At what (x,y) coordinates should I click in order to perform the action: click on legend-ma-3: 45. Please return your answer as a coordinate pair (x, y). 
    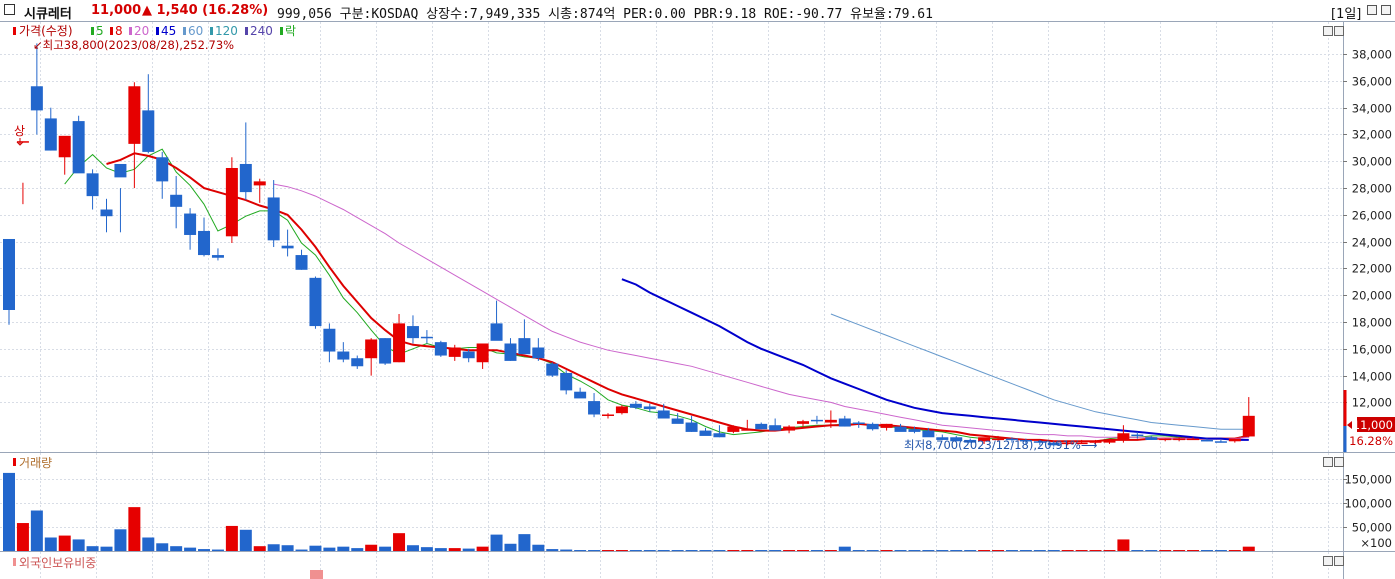
    Looking at the image, I should click on (168, 31).